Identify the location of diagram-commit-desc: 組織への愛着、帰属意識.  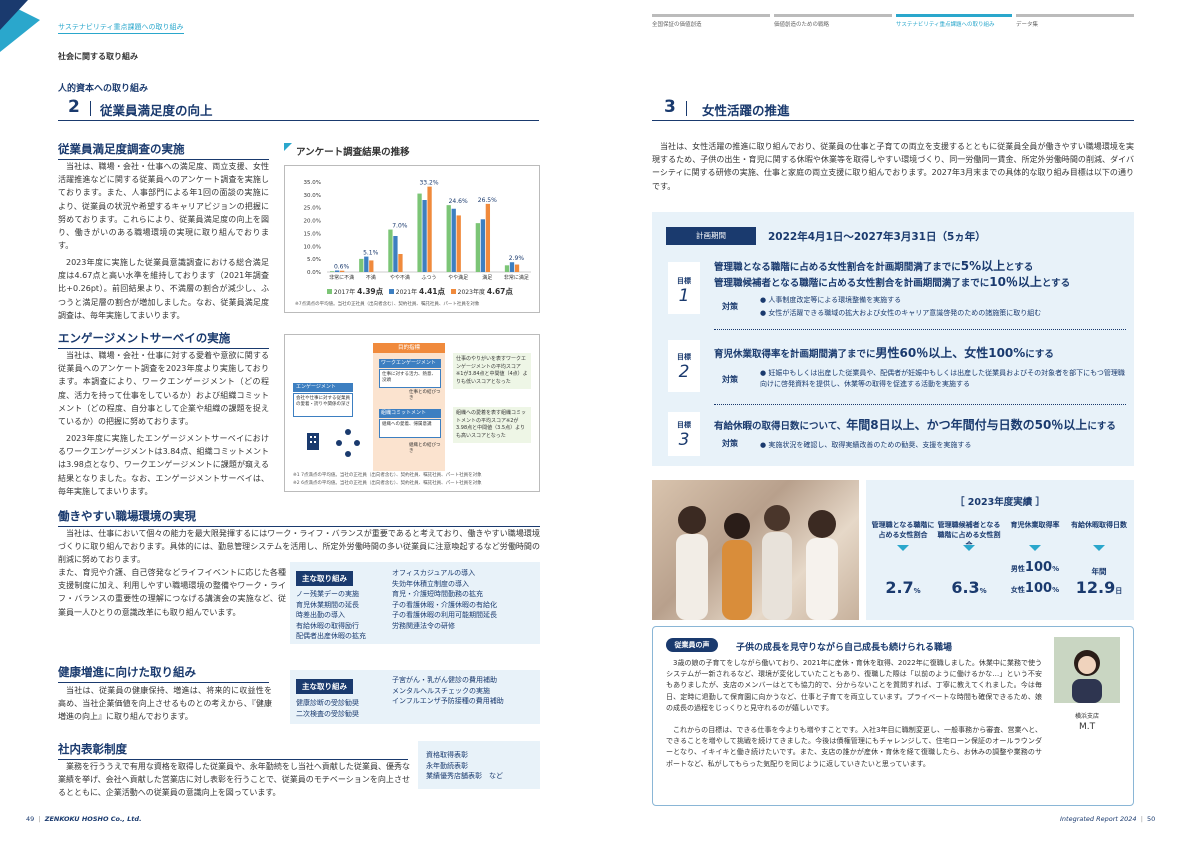
(410, 428).